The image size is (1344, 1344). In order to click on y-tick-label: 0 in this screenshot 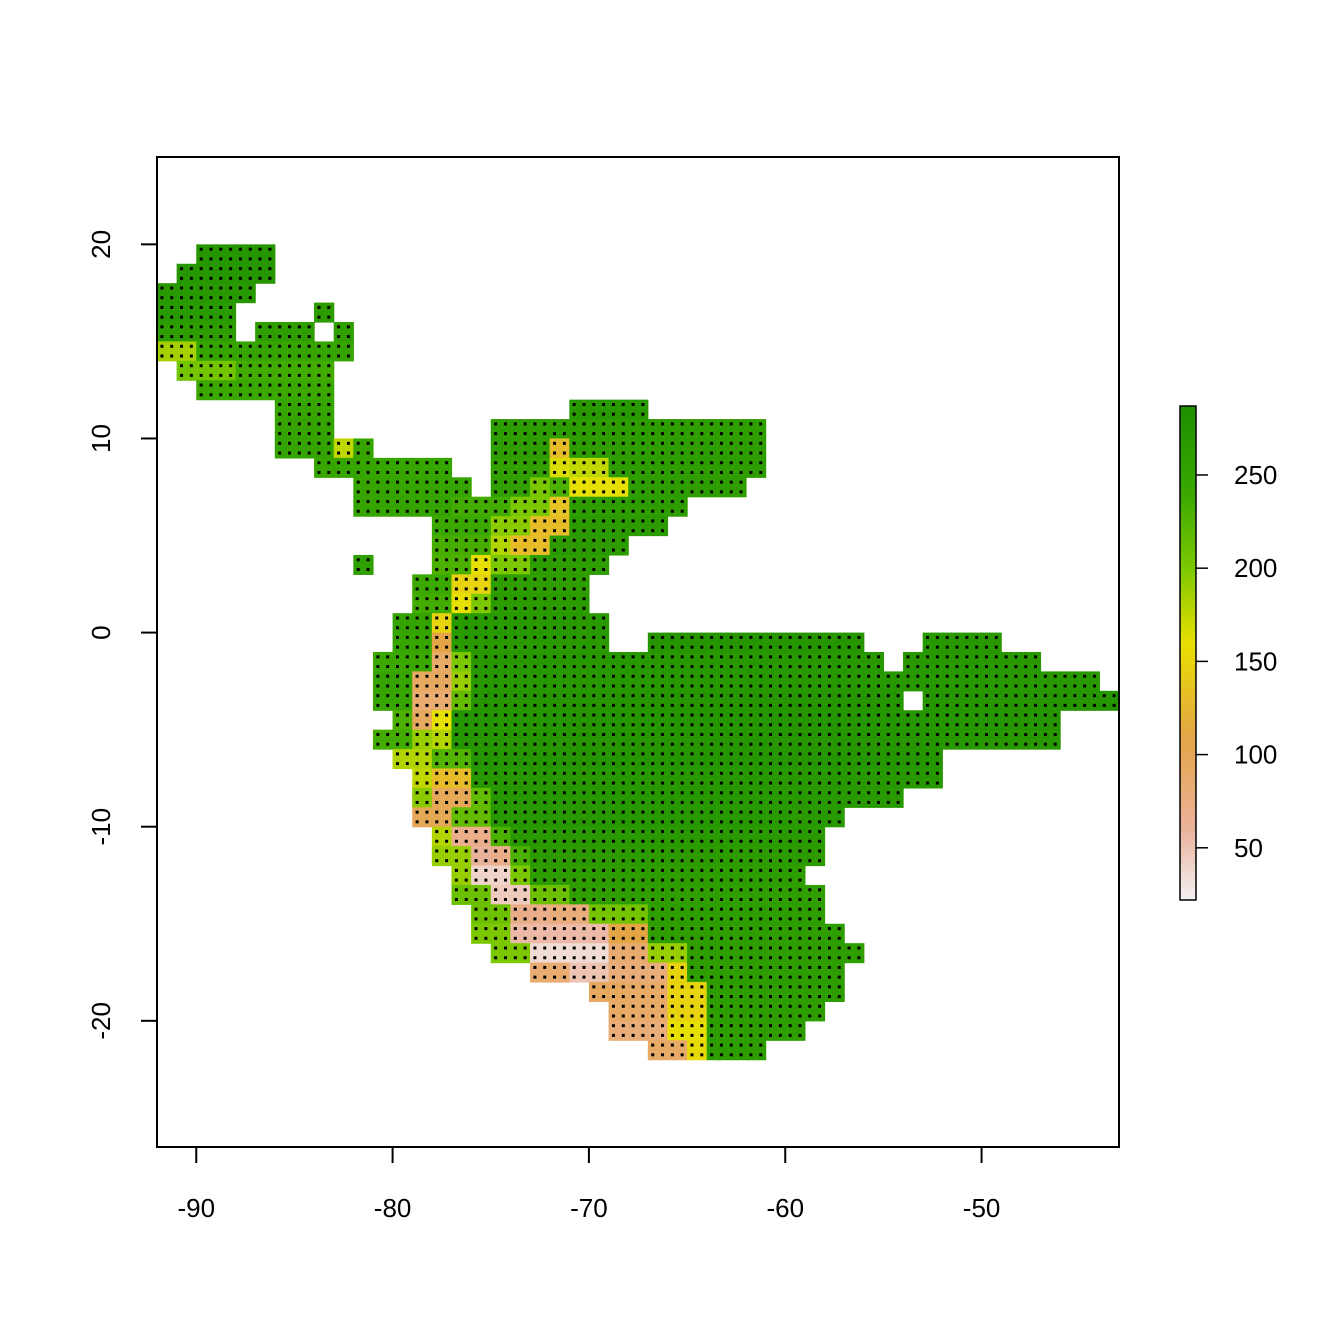, I will do `click(101, 632)`.